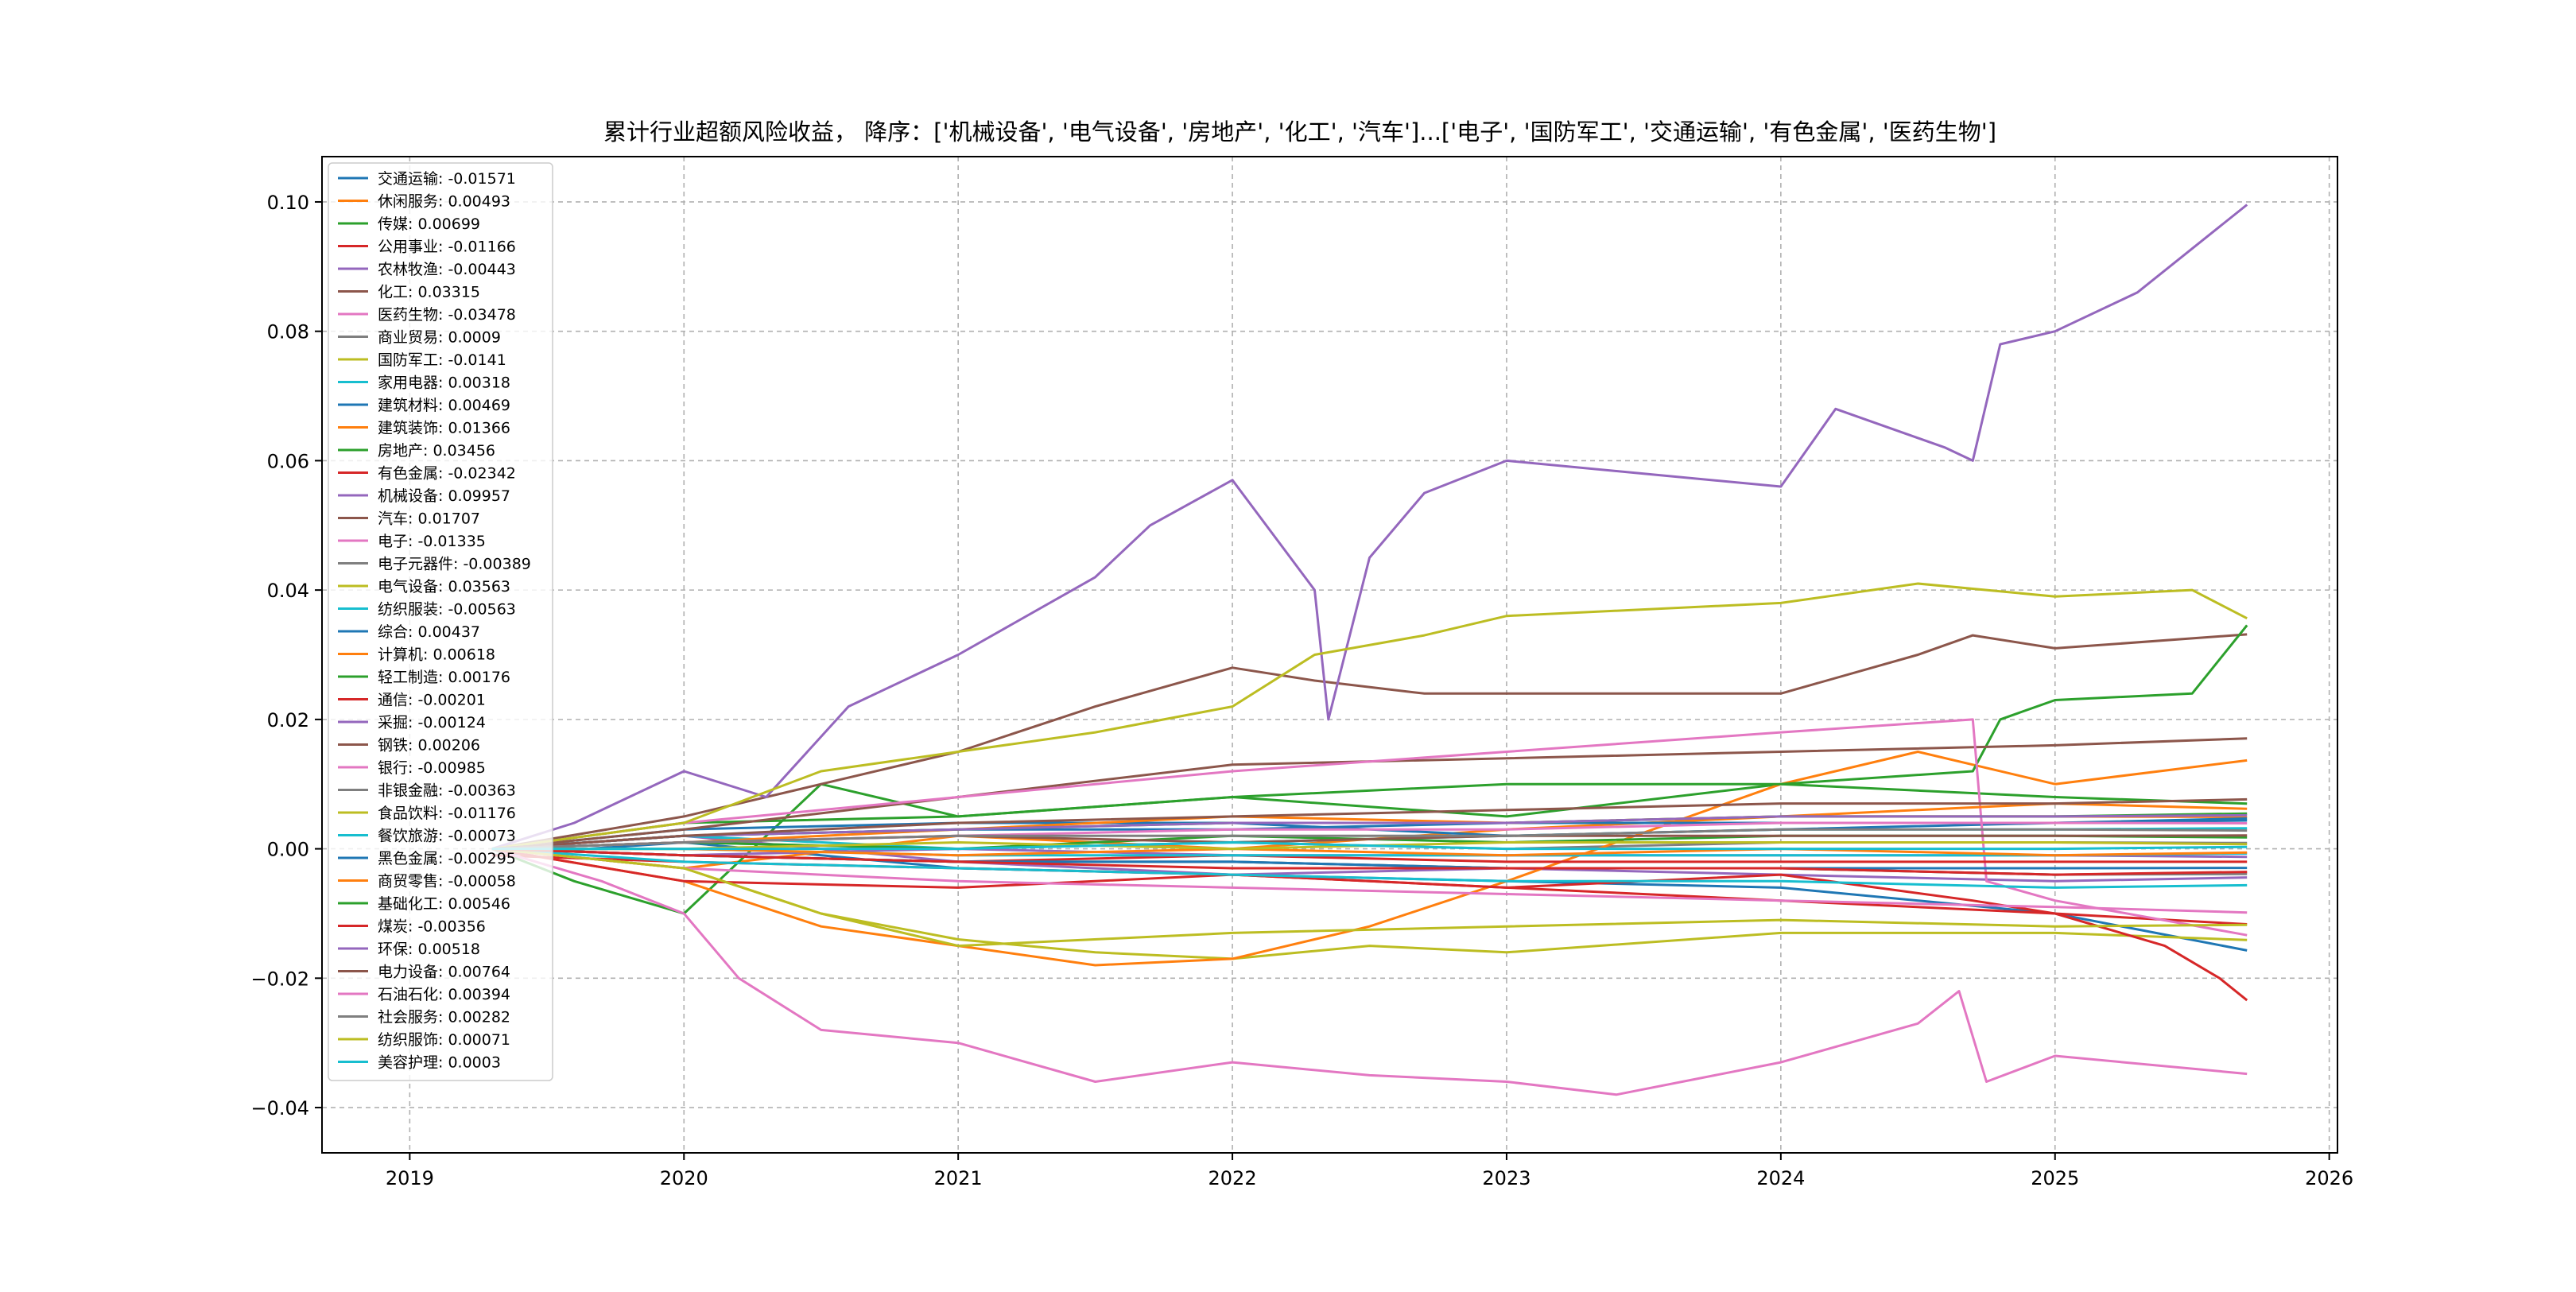  Describe the element at coordinates (2329, 1178) in the screenshot. I see `x-tick-label: 2026` at that location.